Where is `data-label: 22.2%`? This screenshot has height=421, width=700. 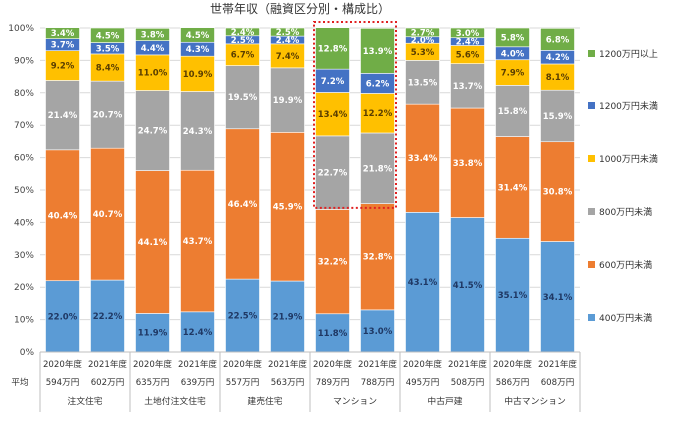
data-label: 22.2% is located at coordinates (108, 317).